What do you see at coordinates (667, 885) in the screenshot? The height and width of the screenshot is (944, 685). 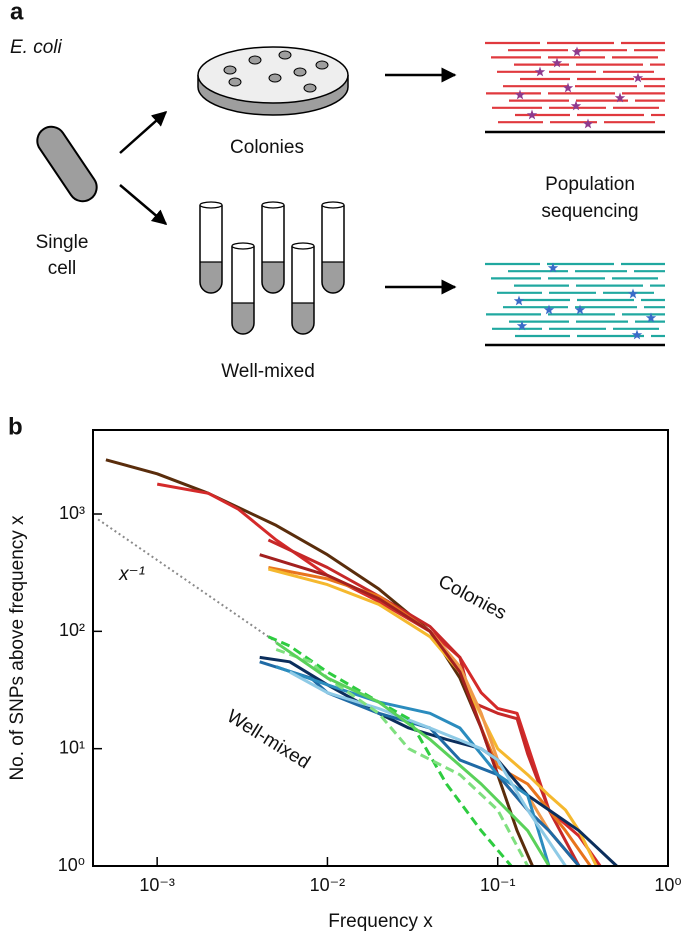 I see `x-tick-label: 10⁰` at bounding box center [667, 885].